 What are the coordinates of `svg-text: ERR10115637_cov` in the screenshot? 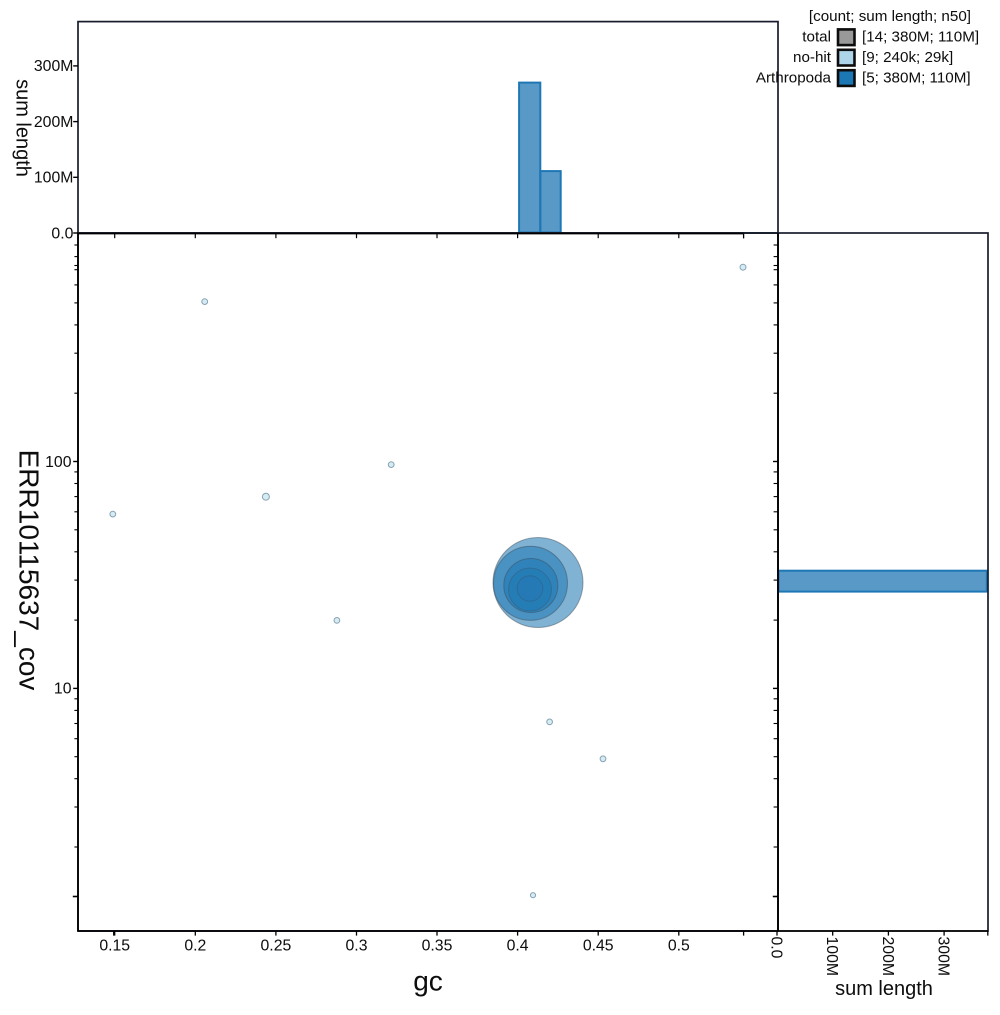 It's located at (29, 570).